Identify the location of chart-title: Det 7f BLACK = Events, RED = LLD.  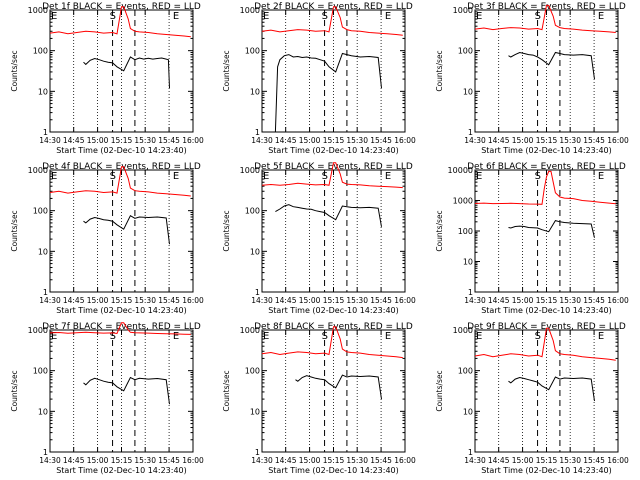
(121, 327).